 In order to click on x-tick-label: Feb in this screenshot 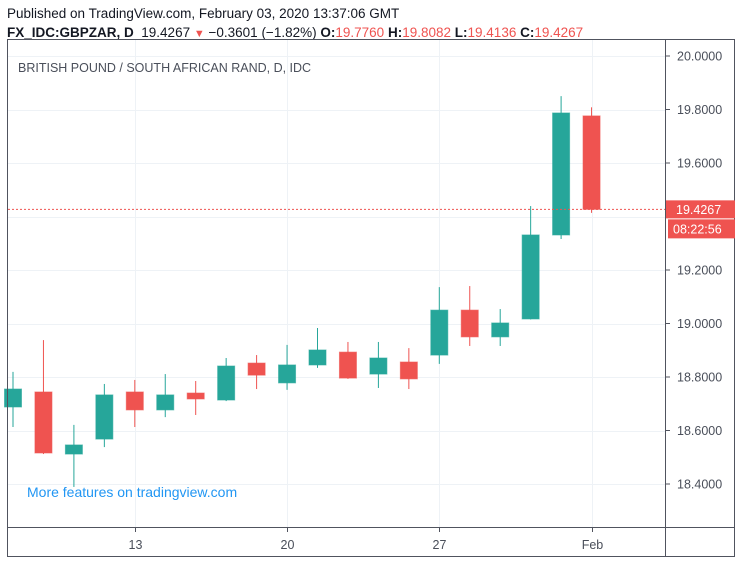, I will do `click(593, 545)`.